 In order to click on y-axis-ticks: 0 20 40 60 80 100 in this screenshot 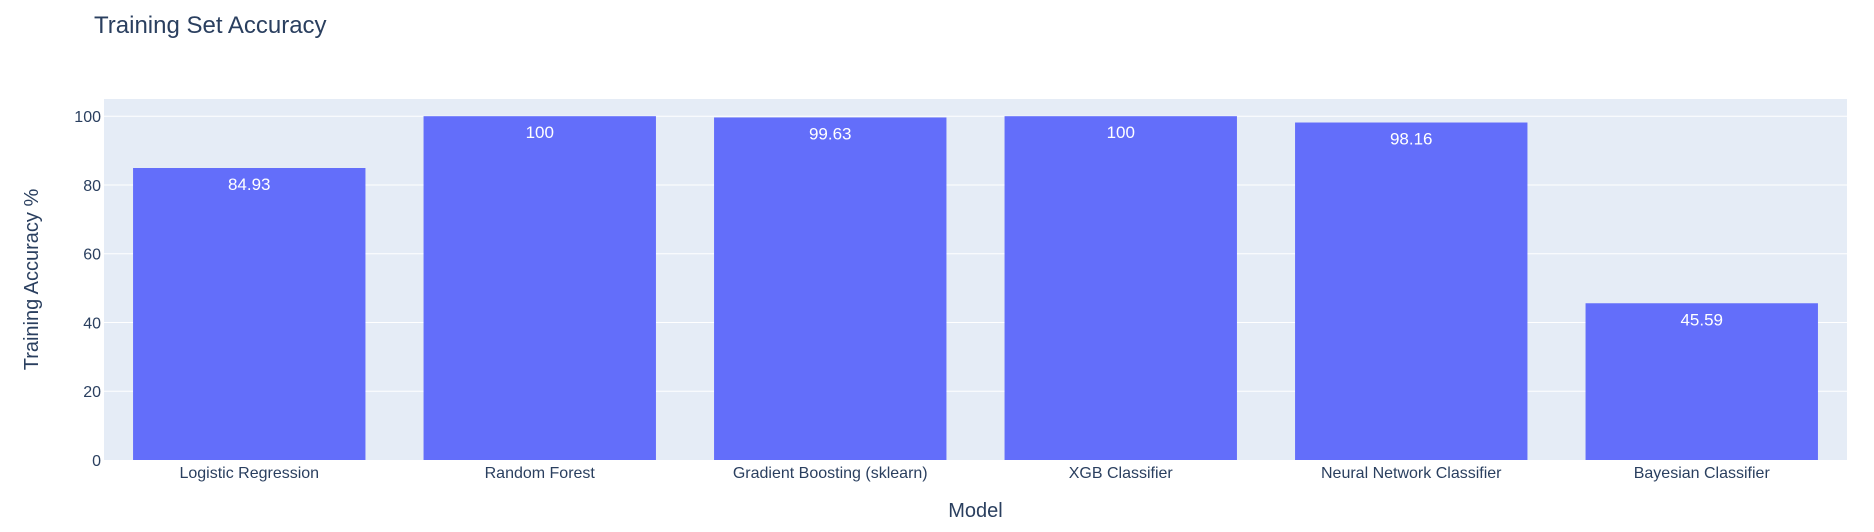, I will do `click(87, 289)`.